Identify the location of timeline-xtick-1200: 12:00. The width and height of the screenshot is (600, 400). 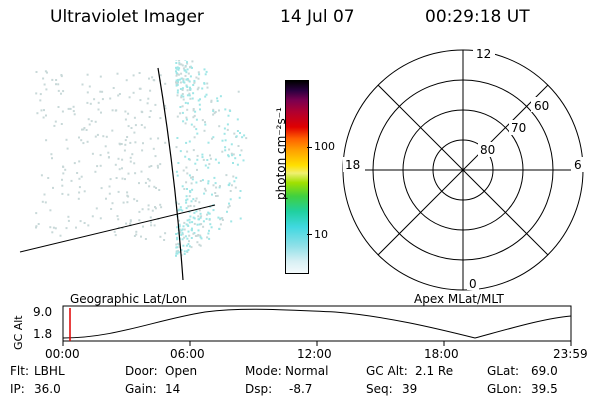
(314, 354).